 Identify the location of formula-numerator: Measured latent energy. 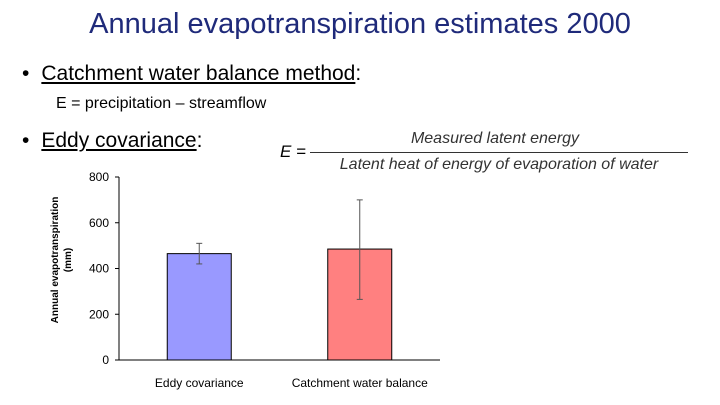
(495, 138).